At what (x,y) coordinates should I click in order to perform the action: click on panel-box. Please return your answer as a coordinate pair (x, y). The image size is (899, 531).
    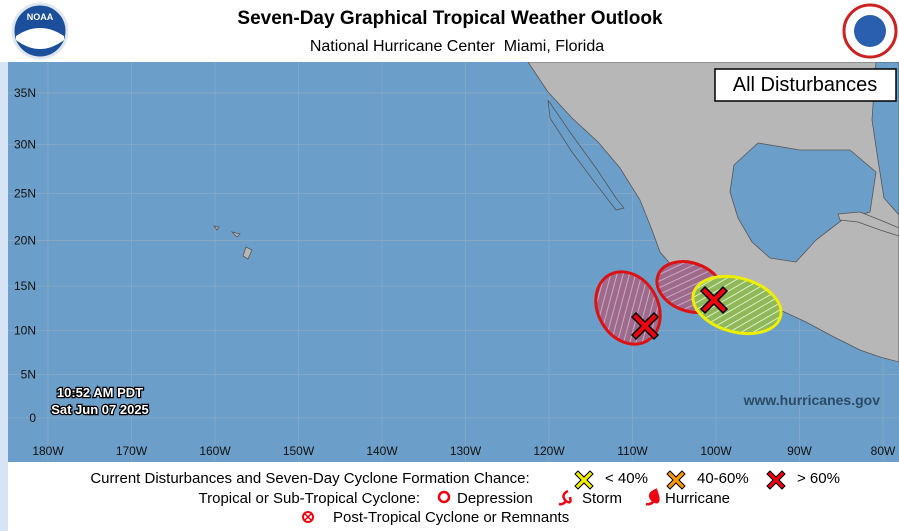
    Looking at the image, I should click on (805, 85).